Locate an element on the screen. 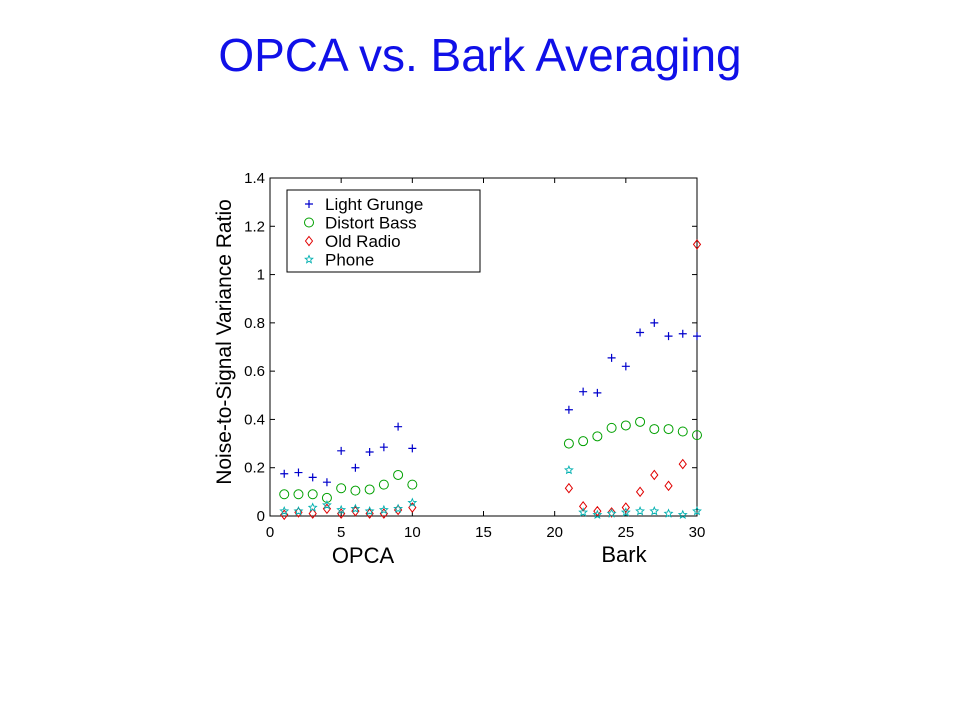  legend-box is located at coordinates (383, 231).